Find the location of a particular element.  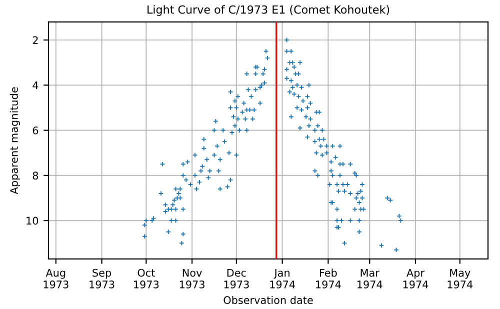

y-tick-label: 4 is located at coordinates (35, 86).